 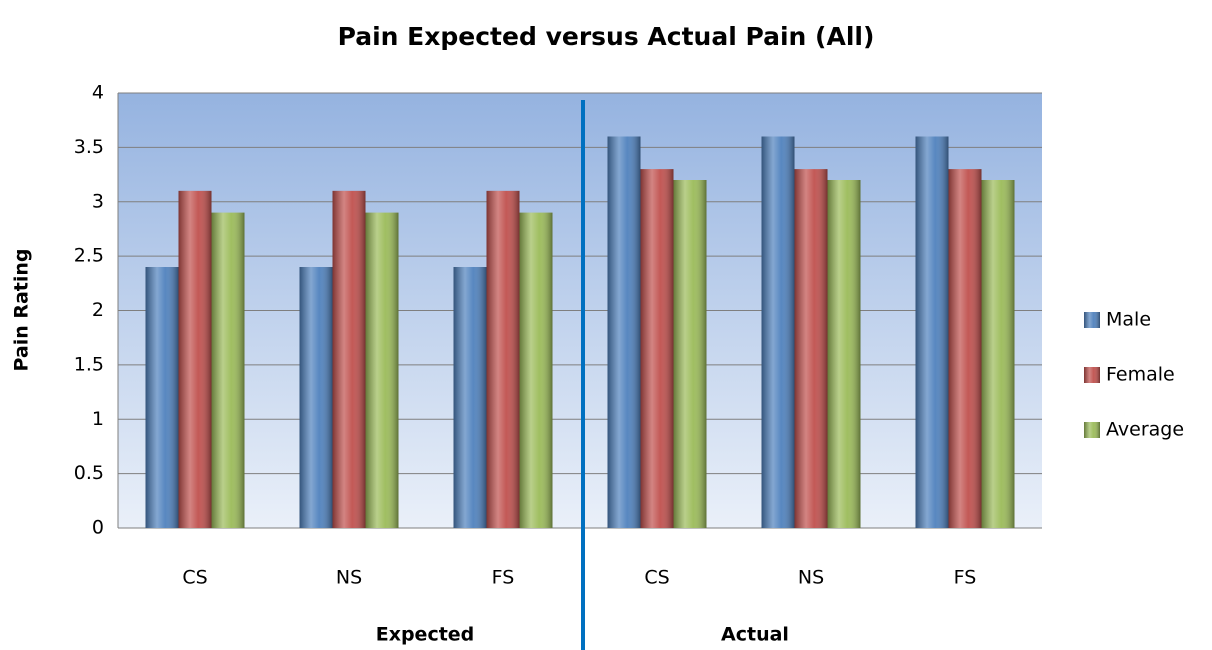 What do you see at coordinates (22, 309) in the screenshot?
I see `y-axis-title: Pain Rating` at bounding box center [22, 309].